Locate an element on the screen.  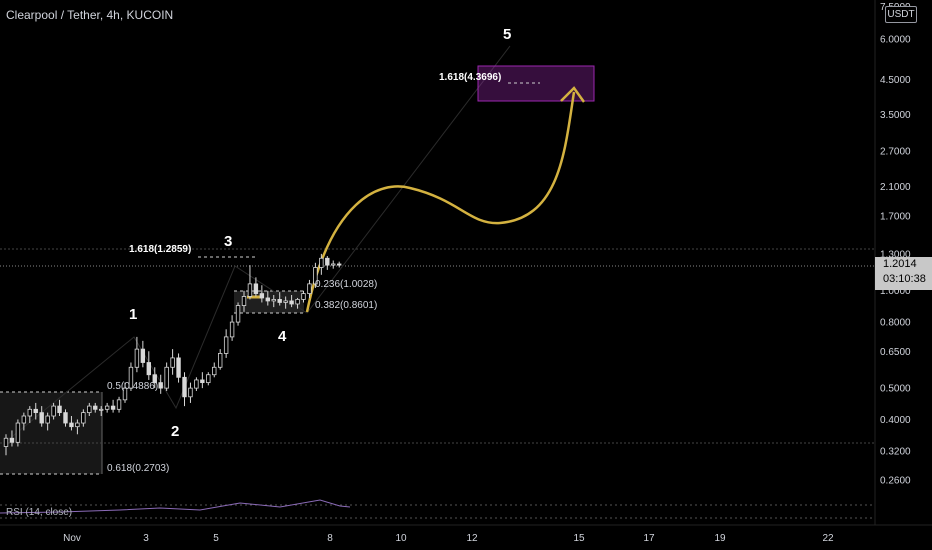
x-tick-label: 17 is located at coordinates (649, 538).